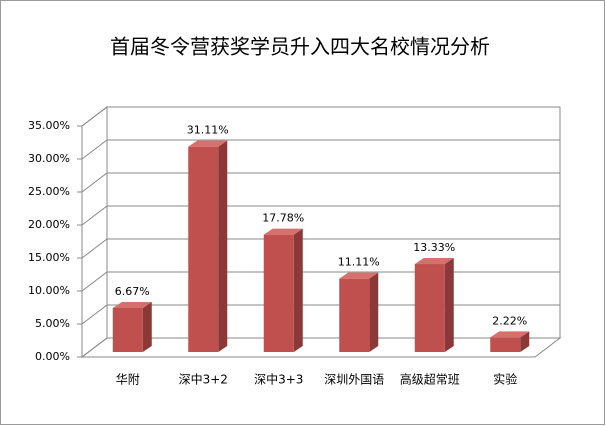 The width and height of the screenshot is (606, 426). What do you see at coordinates (52, 356) in the screenshot?
I see `y-tick-label: 0.00%` at bounding box center [52, 356].